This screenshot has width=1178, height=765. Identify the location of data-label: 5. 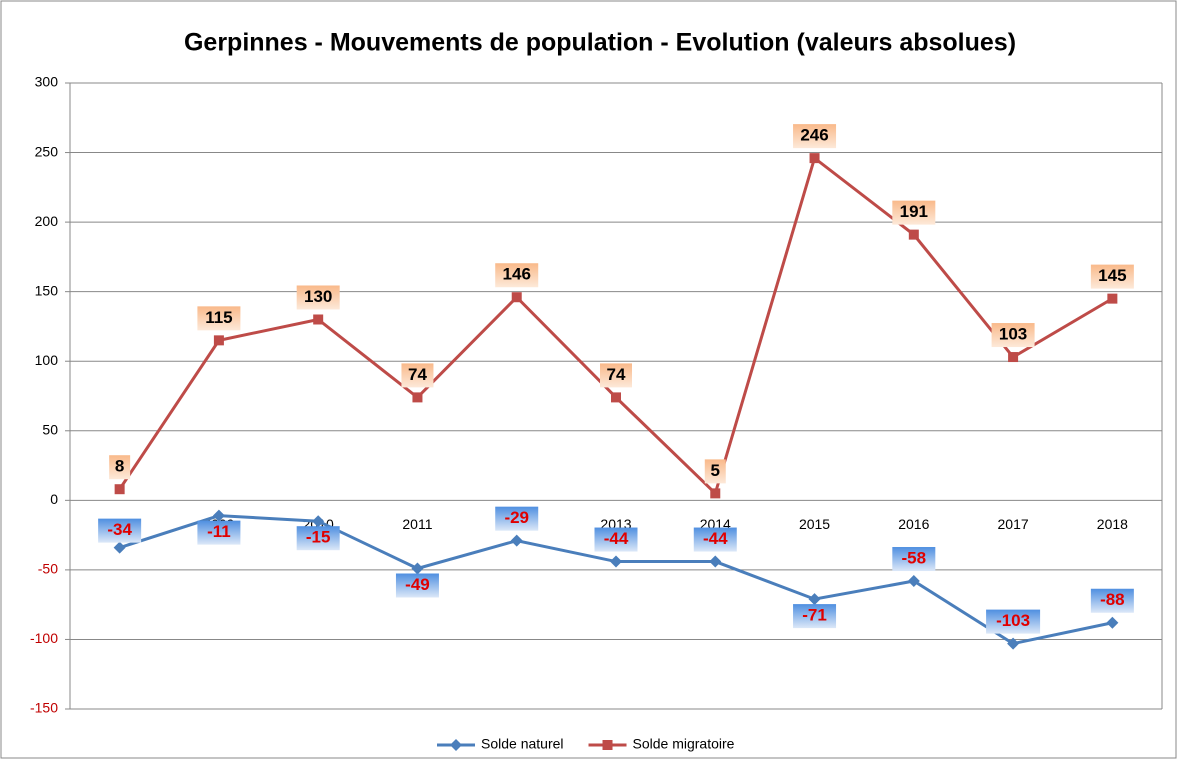
(715, 470).